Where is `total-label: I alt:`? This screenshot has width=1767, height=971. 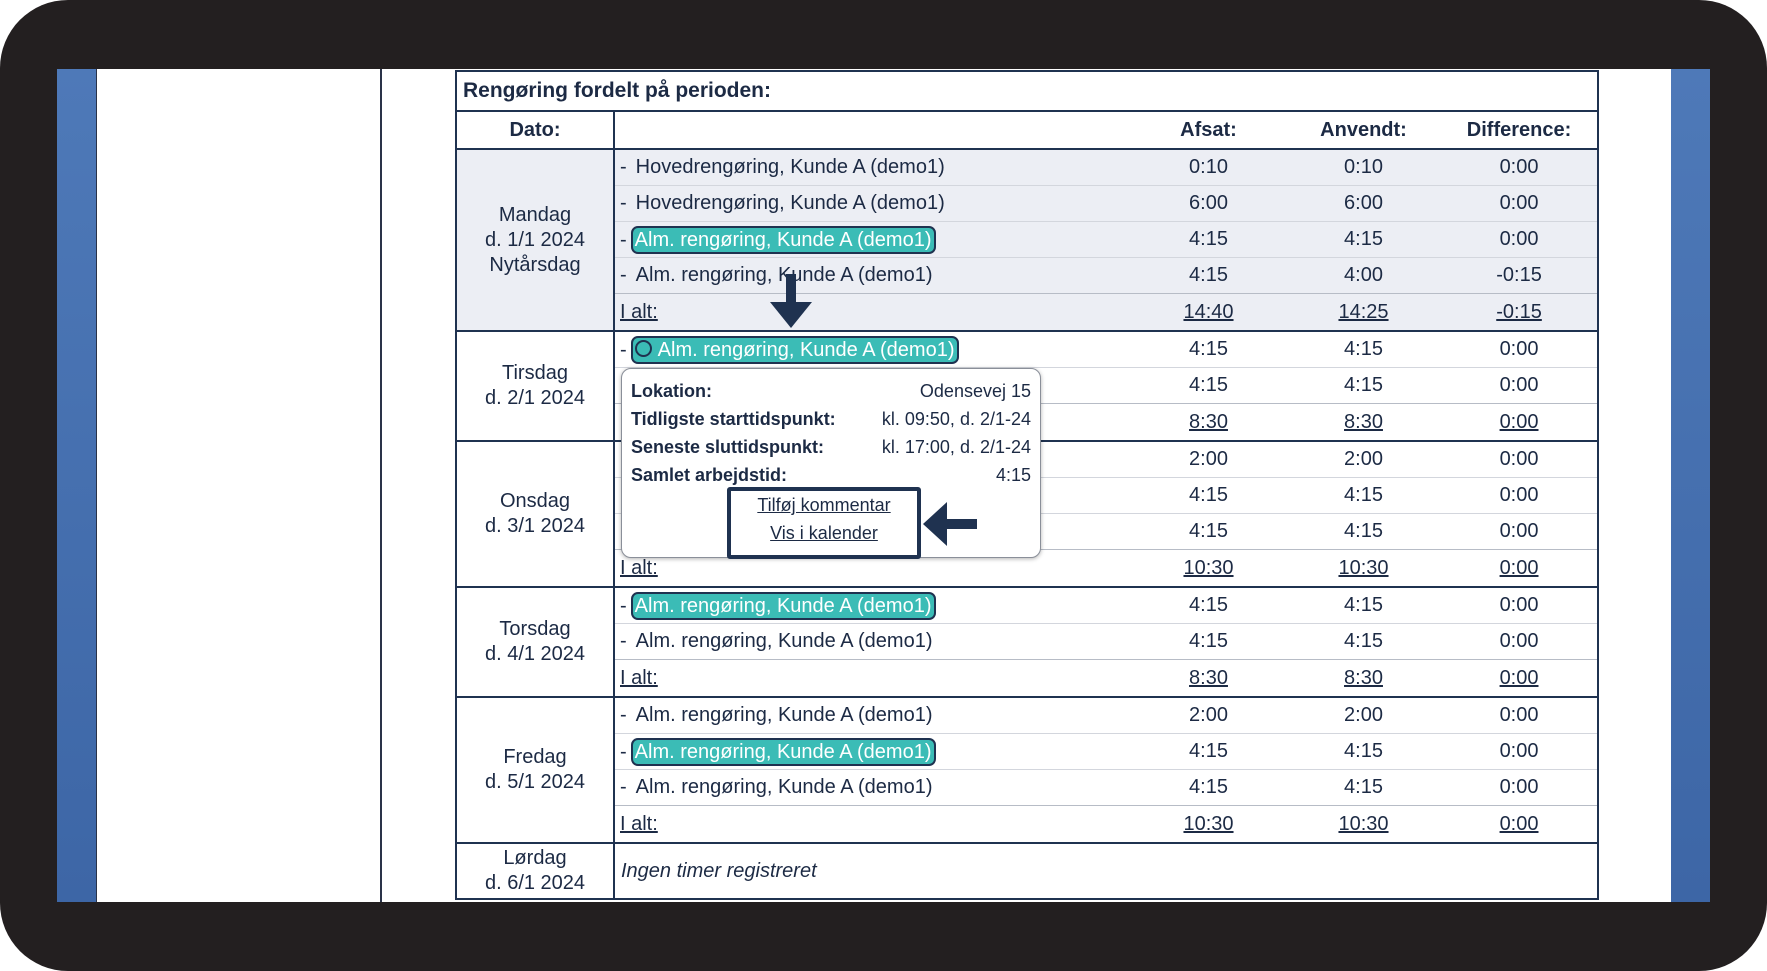
total-label: I alt: is located at coordinates (639, 823).